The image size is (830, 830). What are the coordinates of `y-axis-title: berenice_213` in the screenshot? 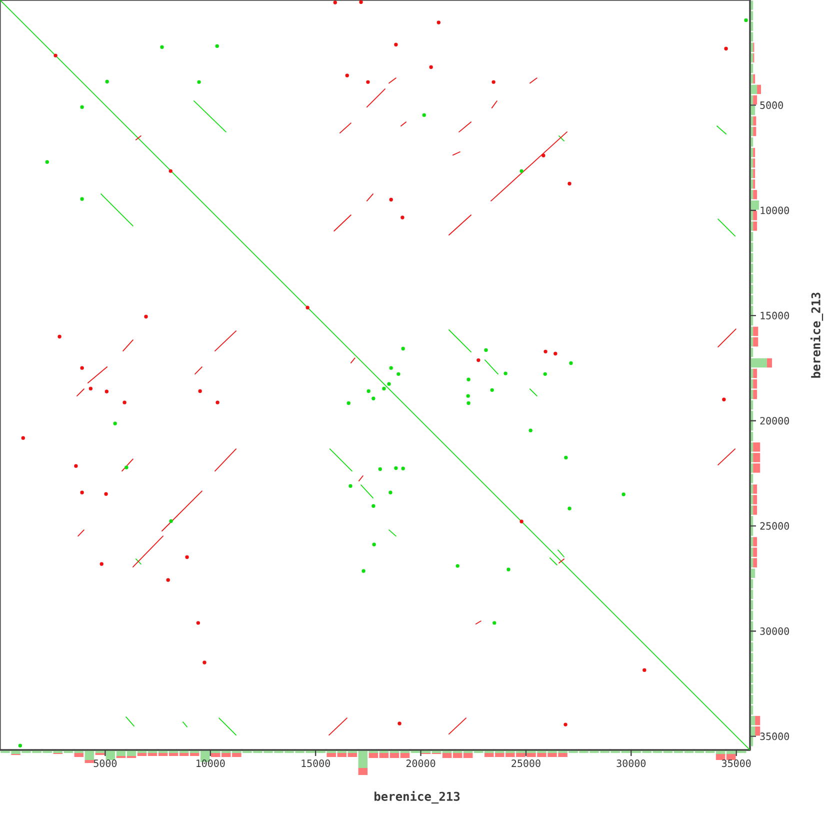 It's located at (817, 335).